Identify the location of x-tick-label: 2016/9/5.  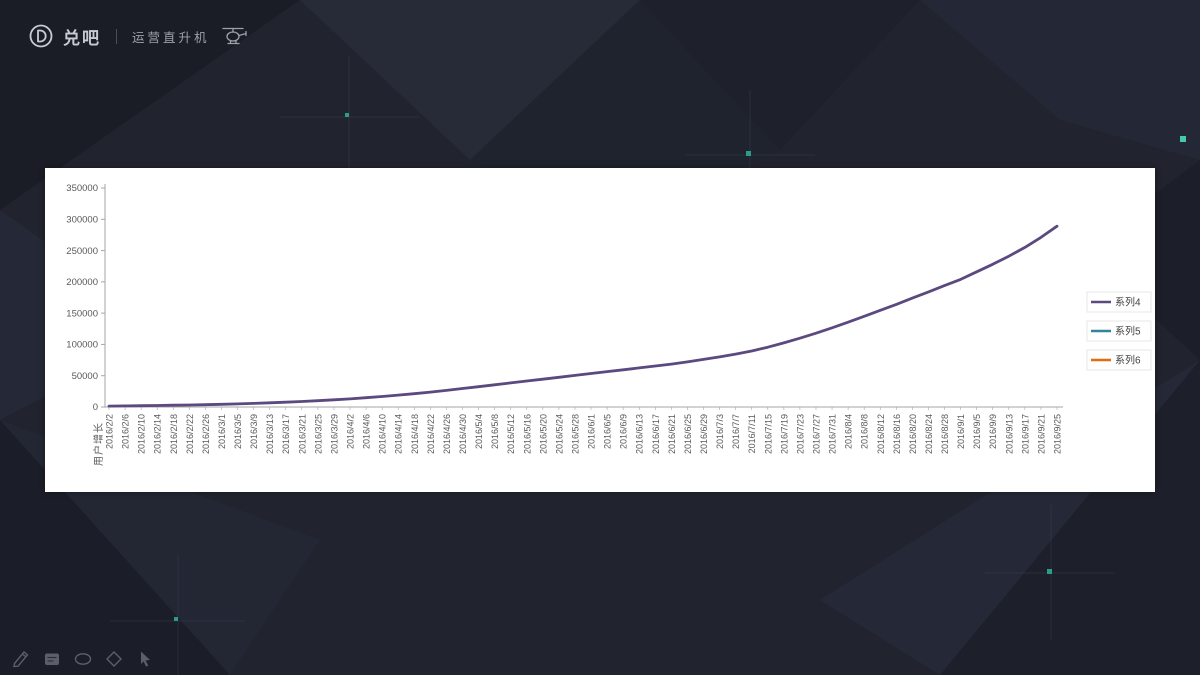
(977, 431).